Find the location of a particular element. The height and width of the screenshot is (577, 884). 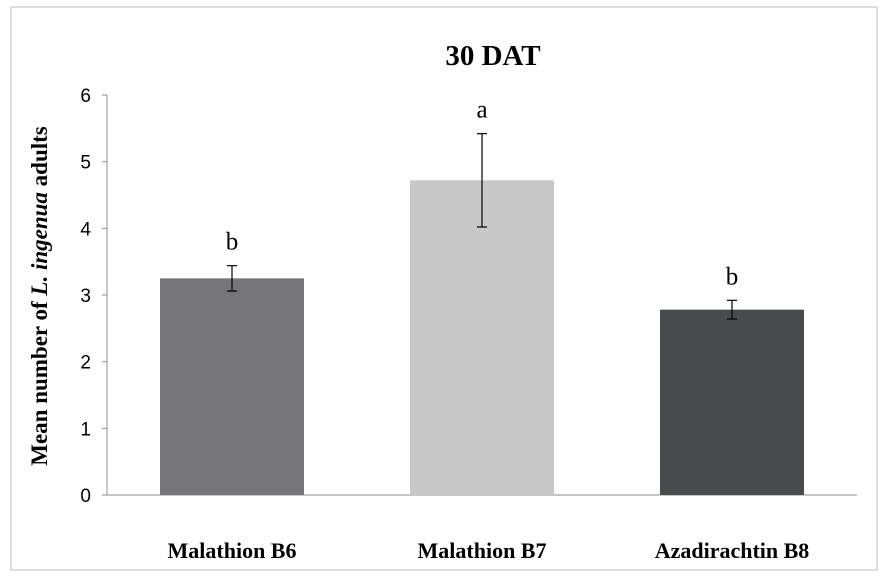

x-tick-label: Malathion B6 is located at coordinates (232, 550).